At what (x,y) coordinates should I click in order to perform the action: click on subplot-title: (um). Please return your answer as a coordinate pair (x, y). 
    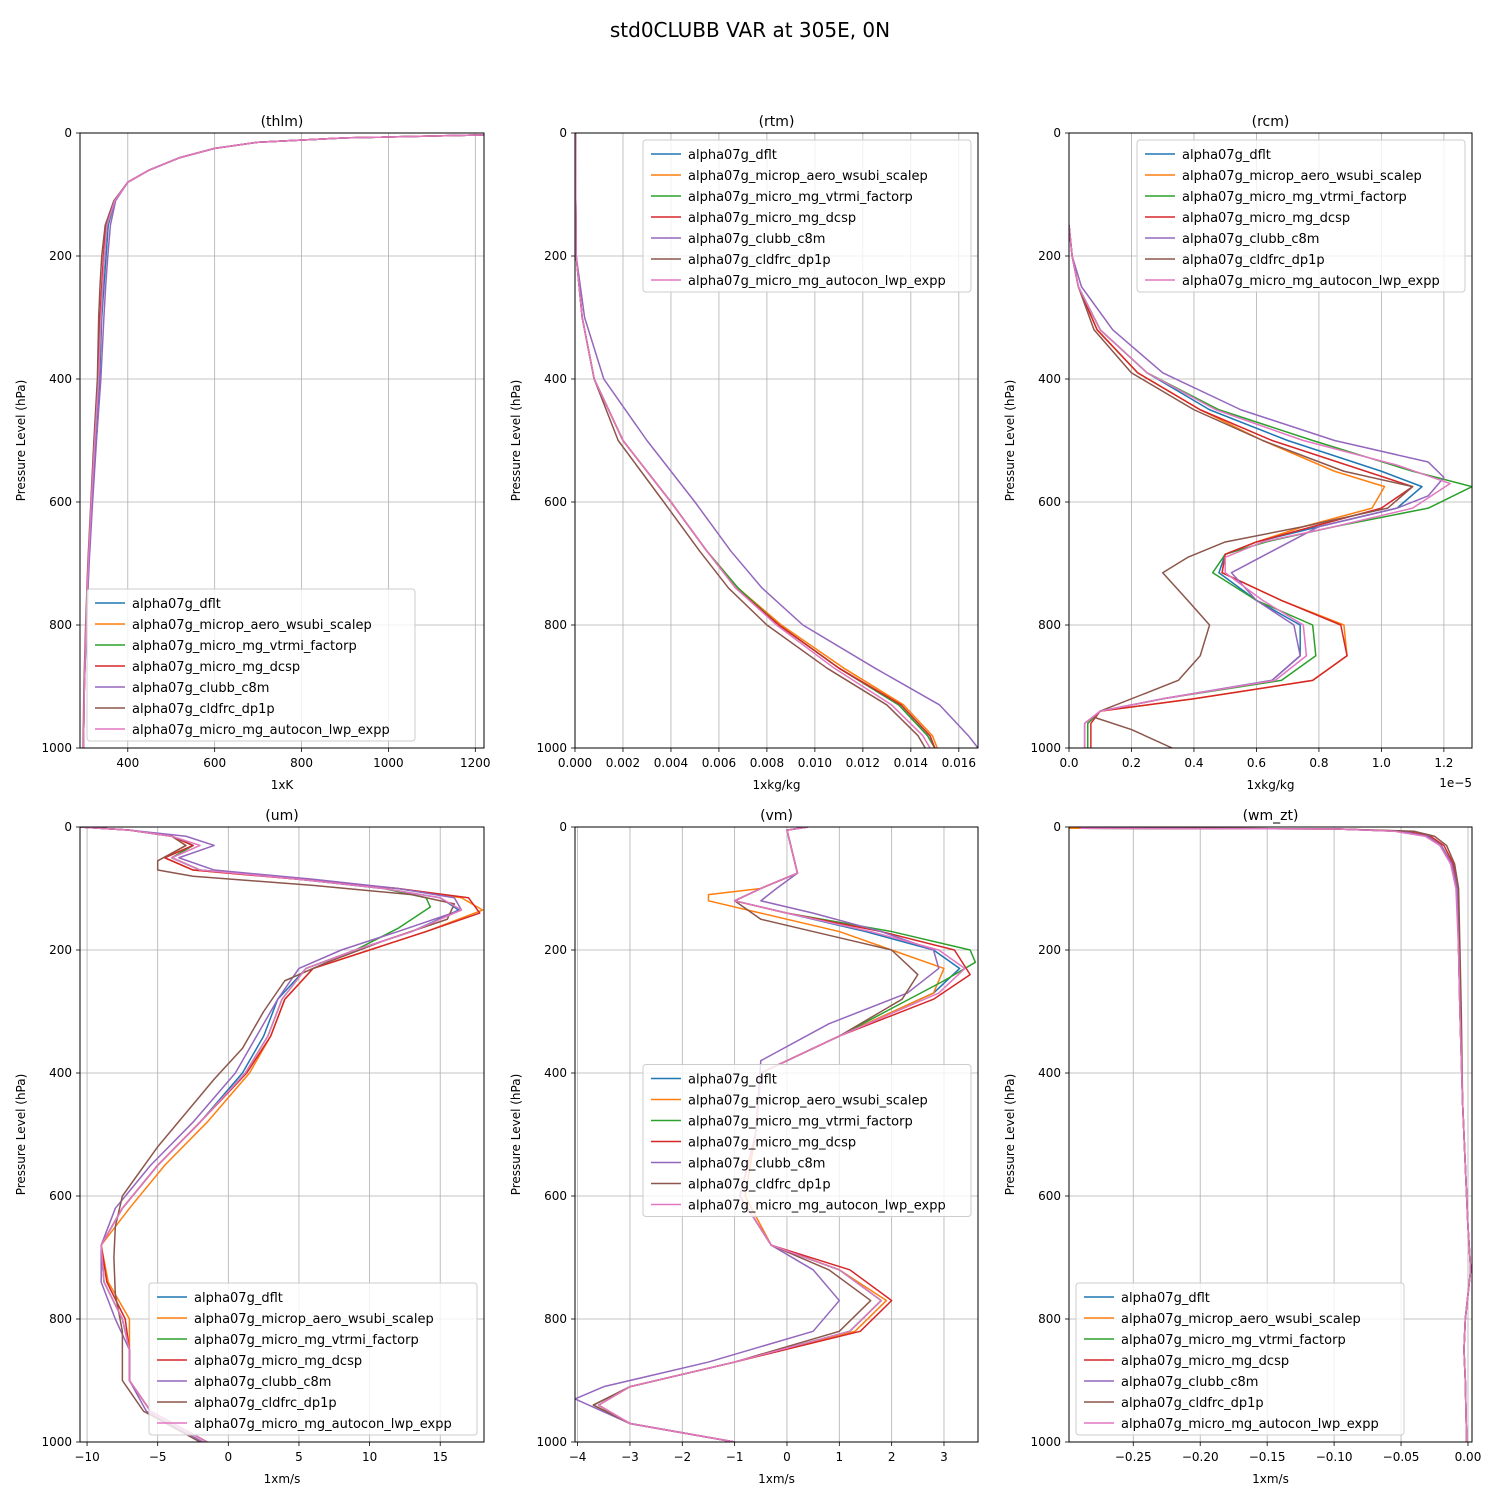
    Looking at the image, I should click on (281, 816).